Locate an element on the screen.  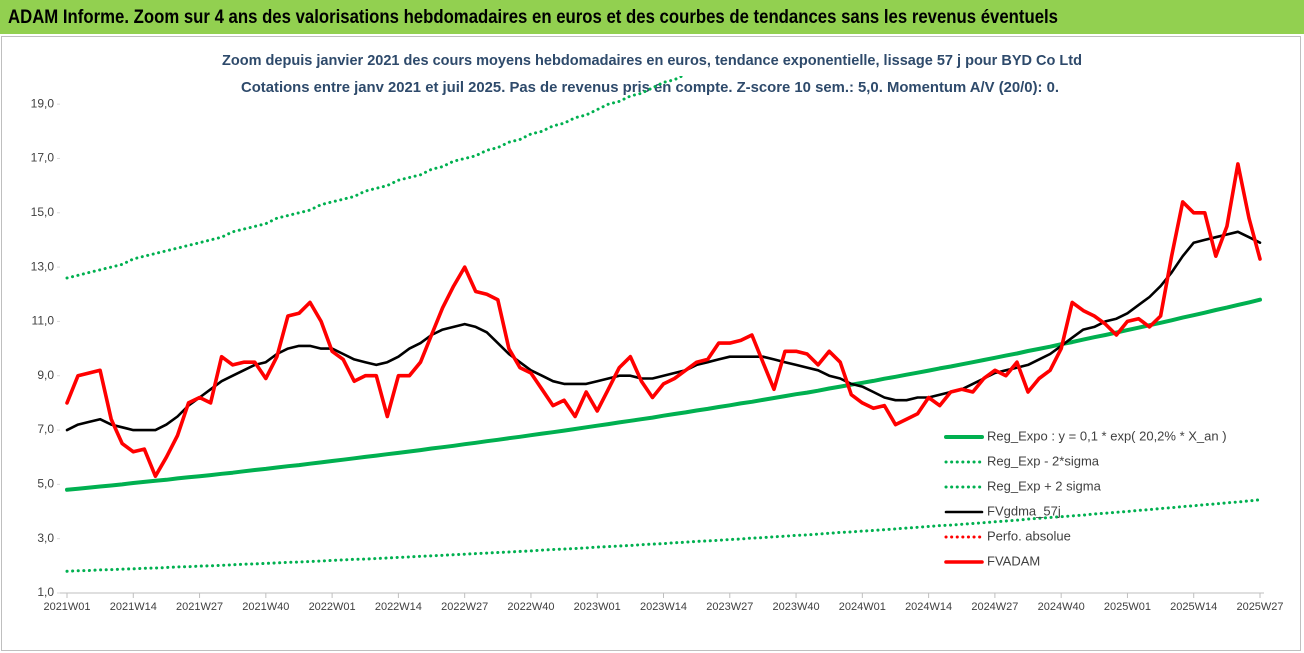
x-tick-label: 2025W01 is located at coordinates (1127, 607).